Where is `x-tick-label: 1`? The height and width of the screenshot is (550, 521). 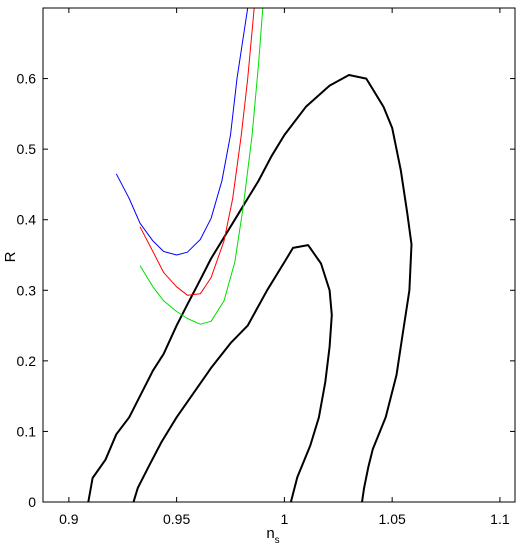 x-tick-label: 1 is located at coordinates (284, 519).